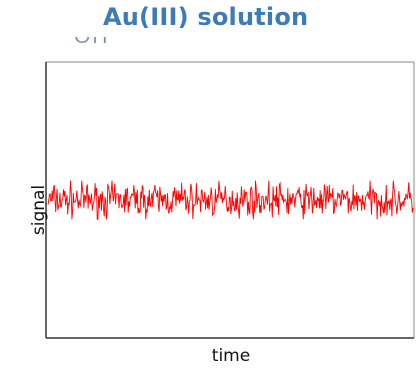 The height and width of the screenshot is (371, 416). Describe the element at coordinates (206, 17) in the screenshot. I see `chart-title: Au(III) solution` at that location.